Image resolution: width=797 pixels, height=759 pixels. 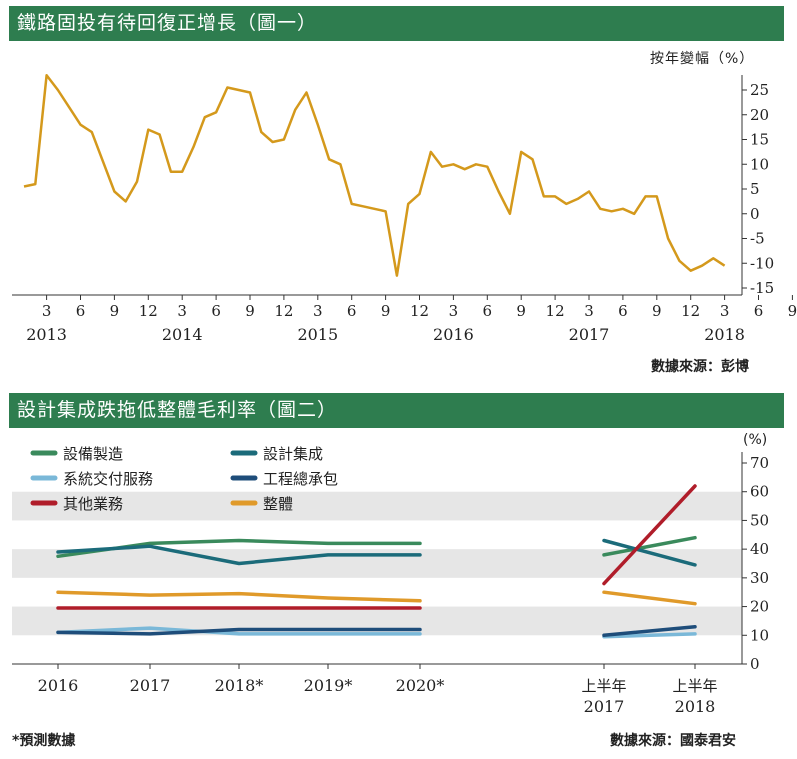 I want to click on chart1-y-tick-label: 5, so click(x=755, y=189).